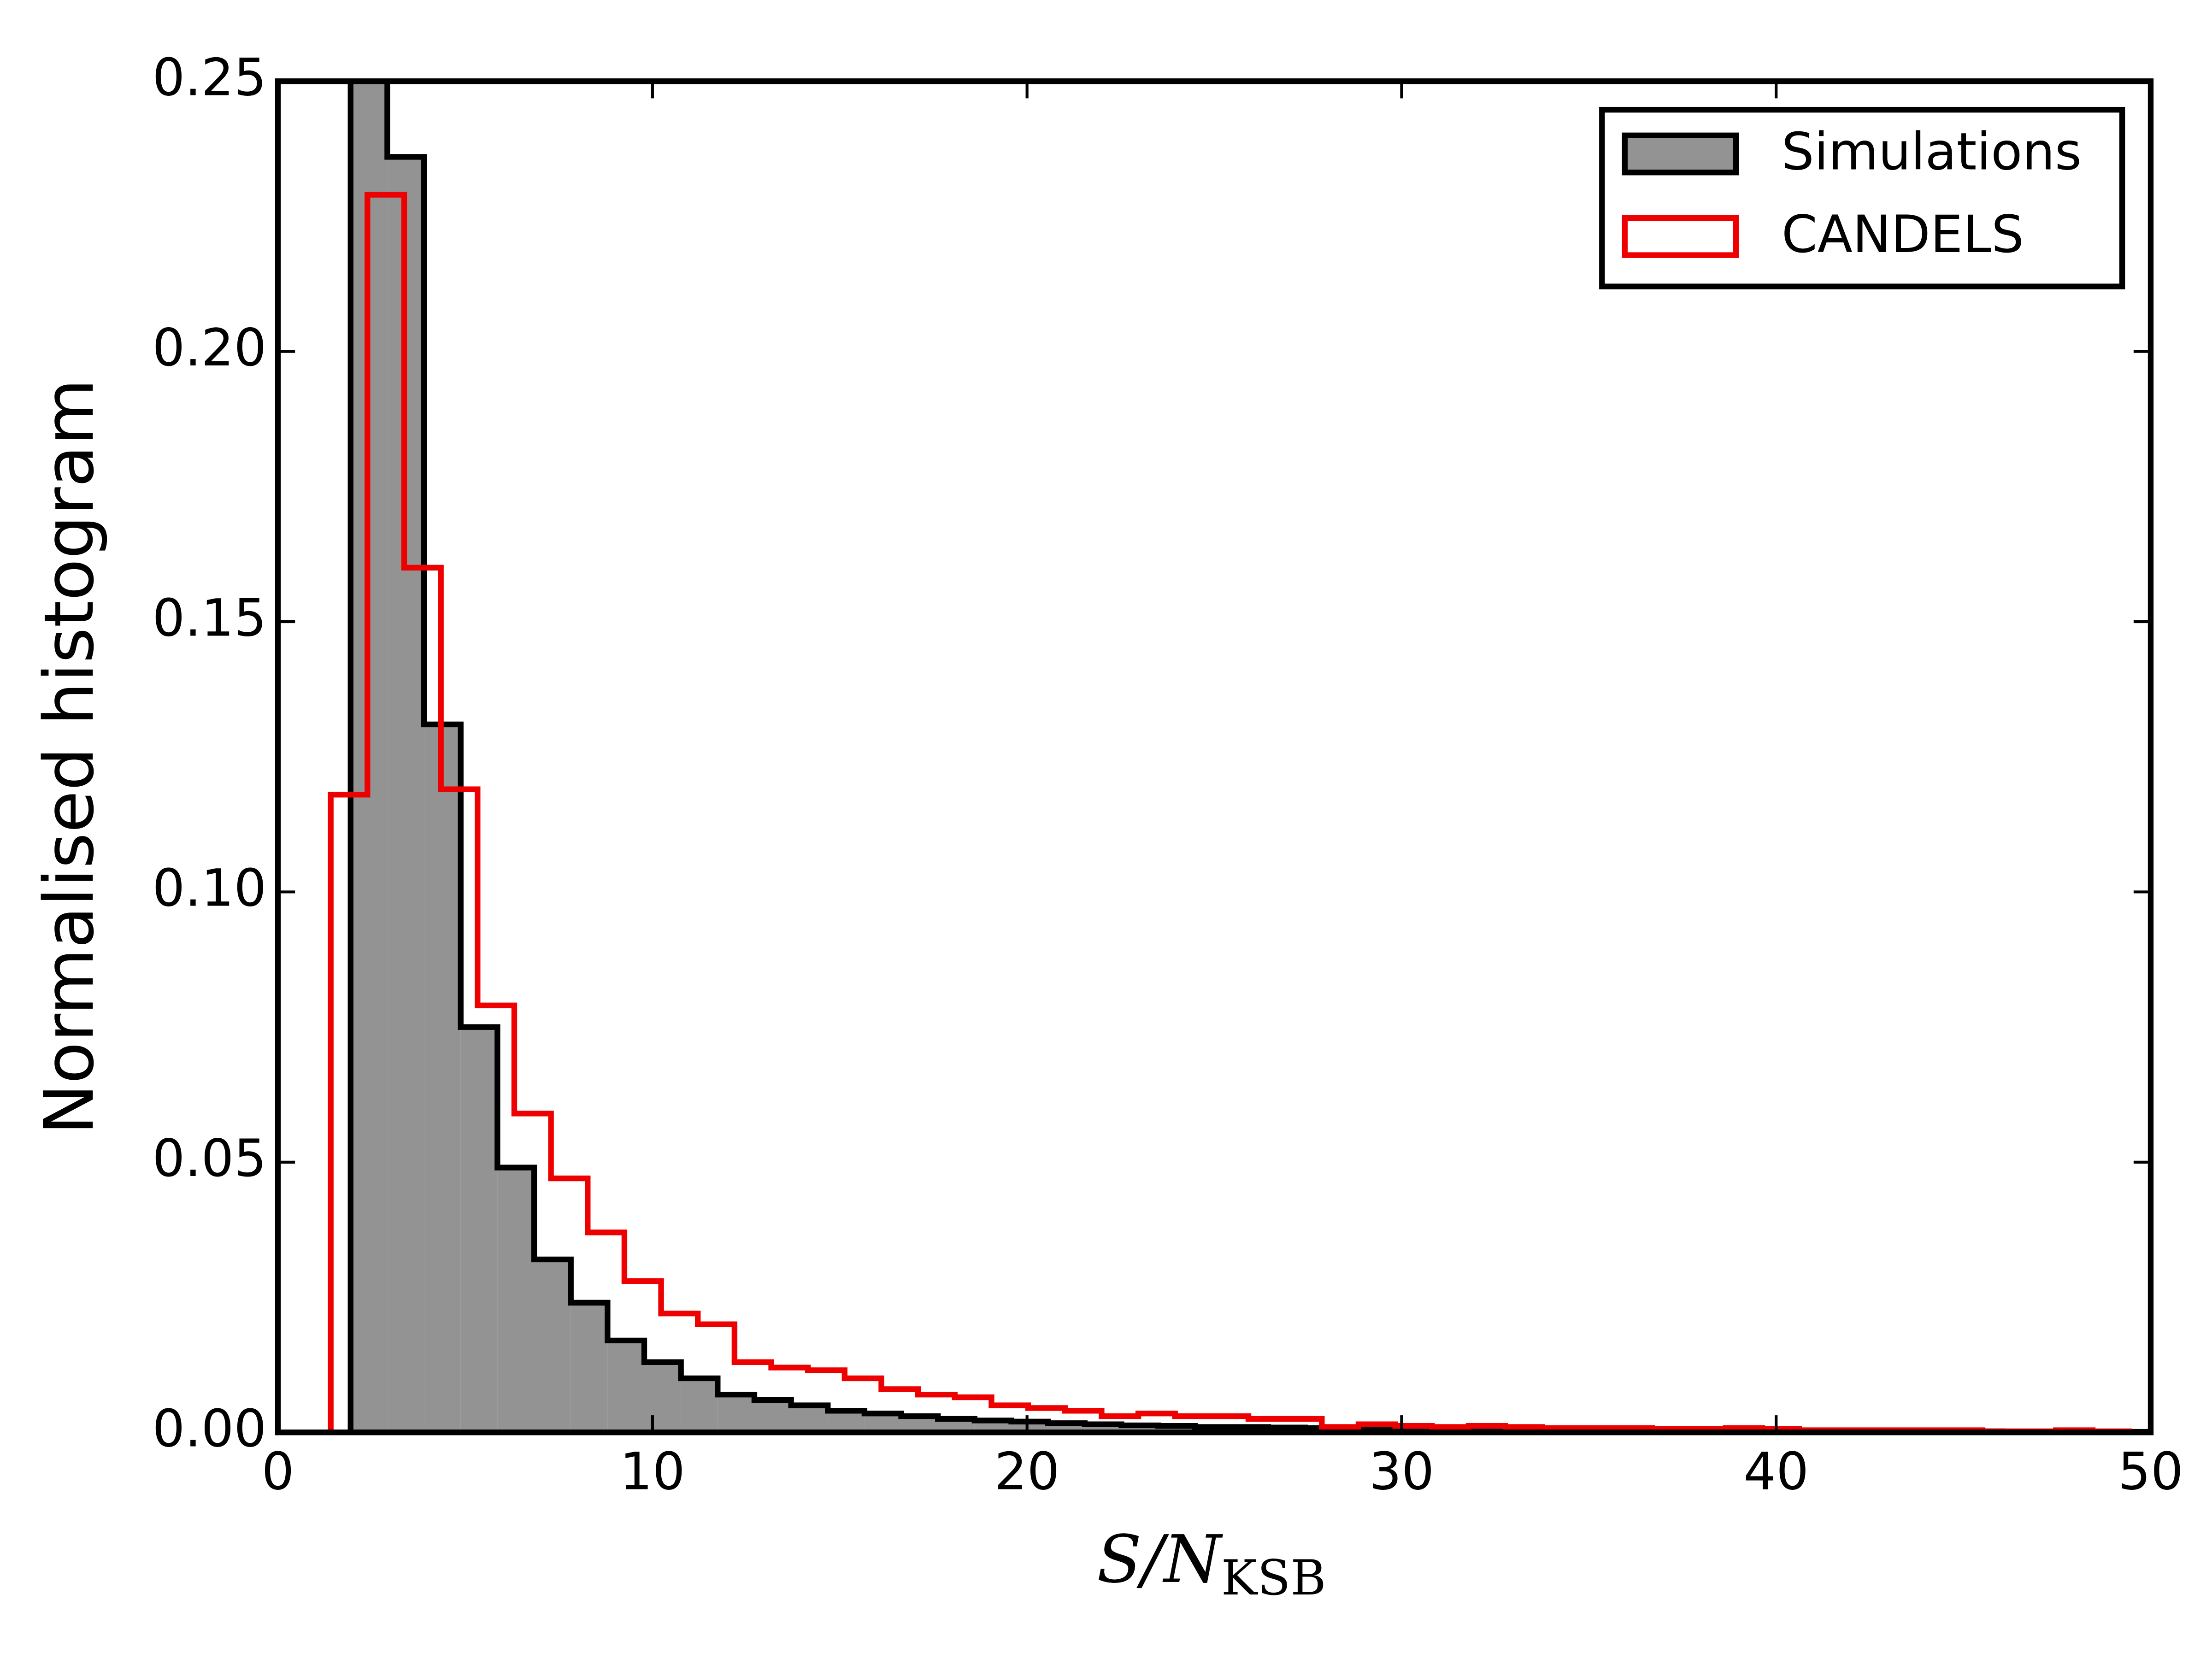 This screenshot has width=2212, height=1659. Describe the element at coordinates (278, 1471) in the screenshot. I see `x-tick-label: 0` at that location.